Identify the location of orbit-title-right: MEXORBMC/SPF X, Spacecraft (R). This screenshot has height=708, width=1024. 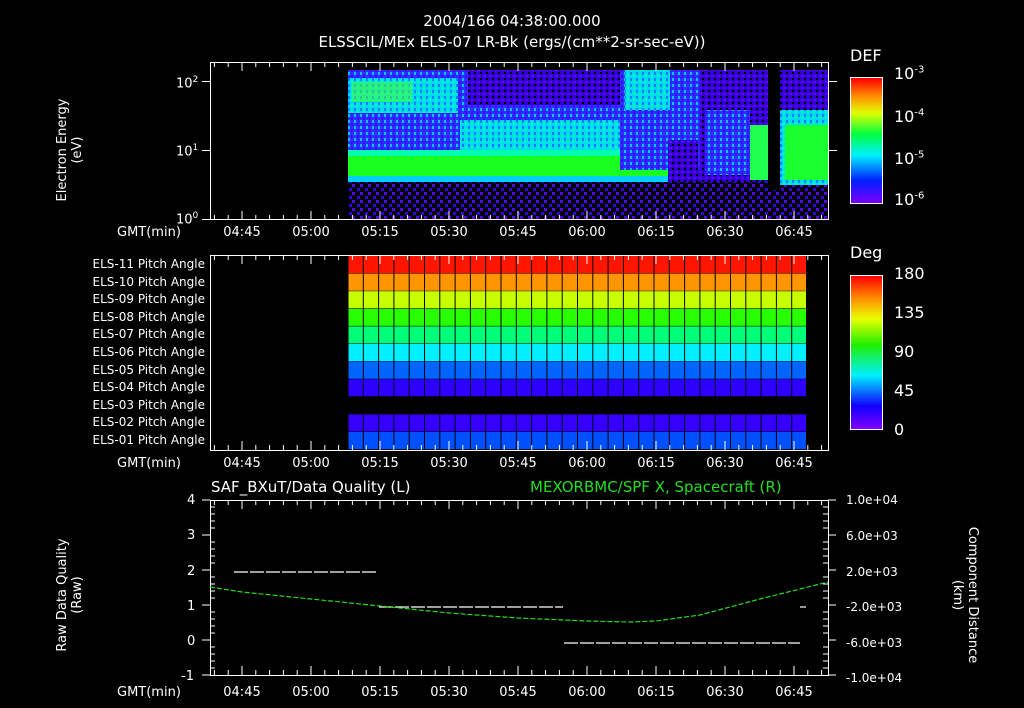
(656, 487).